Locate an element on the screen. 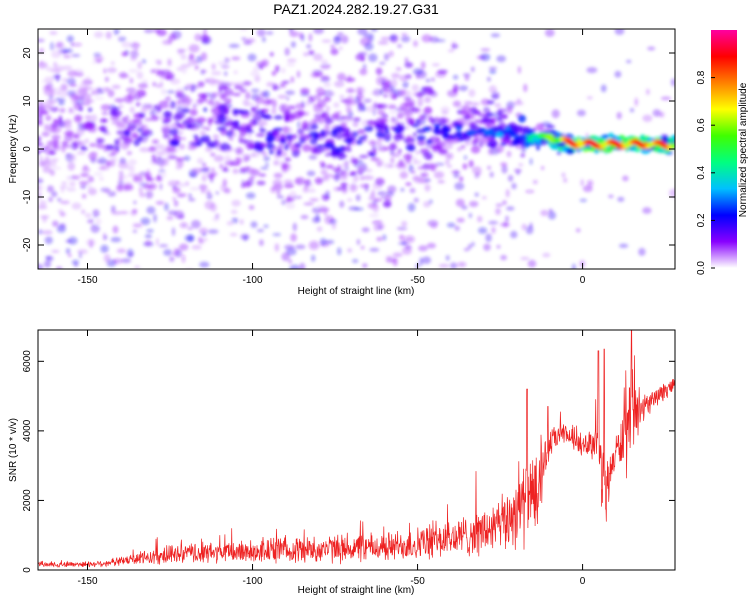  y-tick-label: 2000 is located at coordinates (27, 500).